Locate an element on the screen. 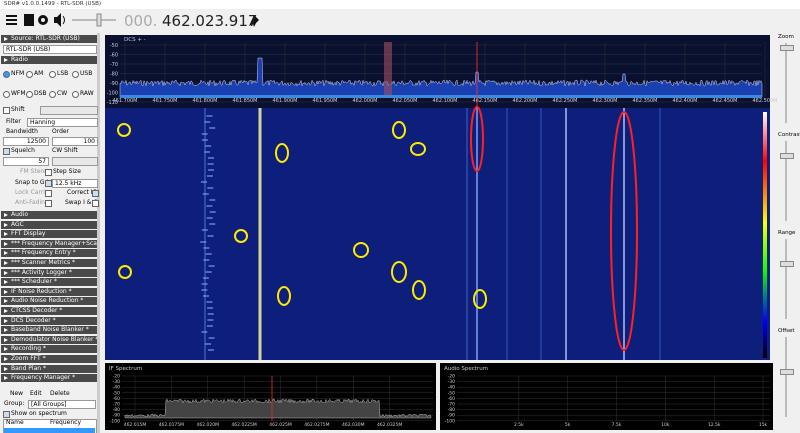  label: Step Size is located at coordinates (67, 171).